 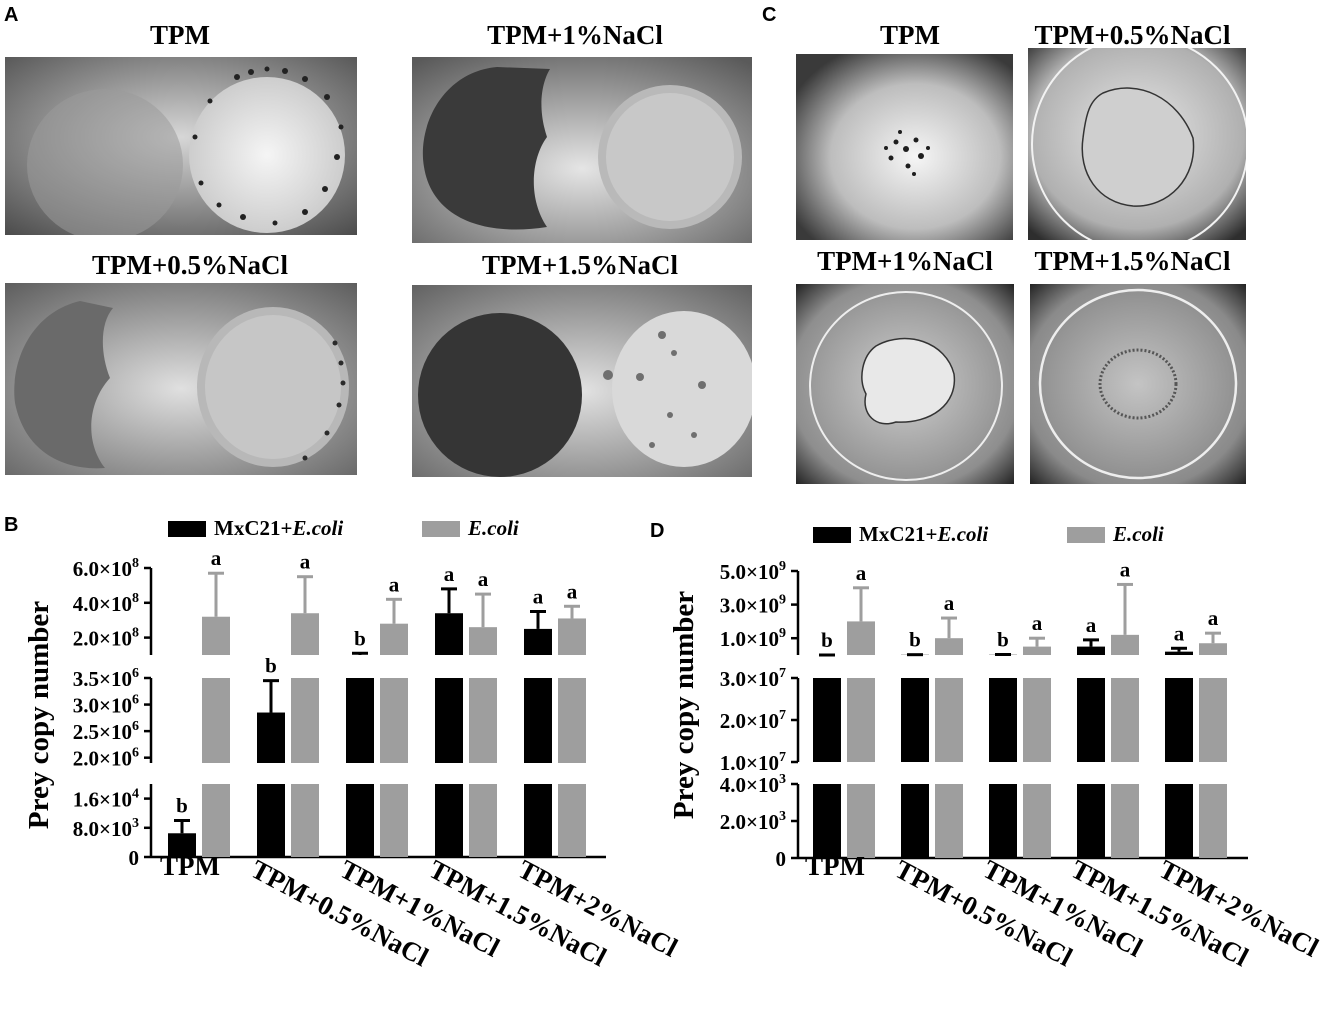 What do you see at coordinates (106, 705) in the screenshot?
I see `chart-b-tick-label: 3.0×10⁶` at bounding box center [106, 705].